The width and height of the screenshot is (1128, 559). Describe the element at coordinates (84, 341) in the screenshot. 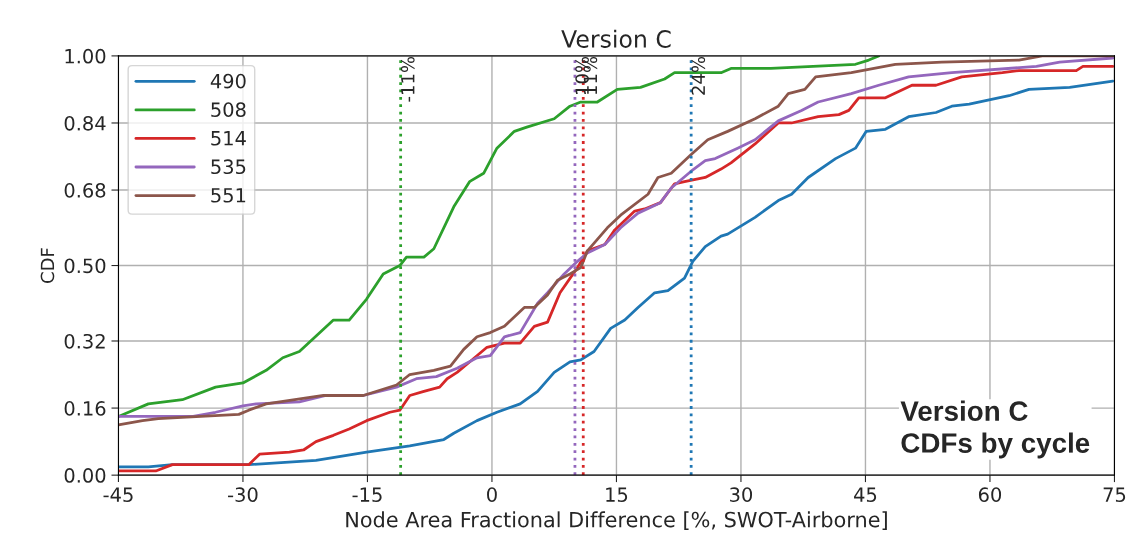

I see `y-tick-label: 0.32` at that location.